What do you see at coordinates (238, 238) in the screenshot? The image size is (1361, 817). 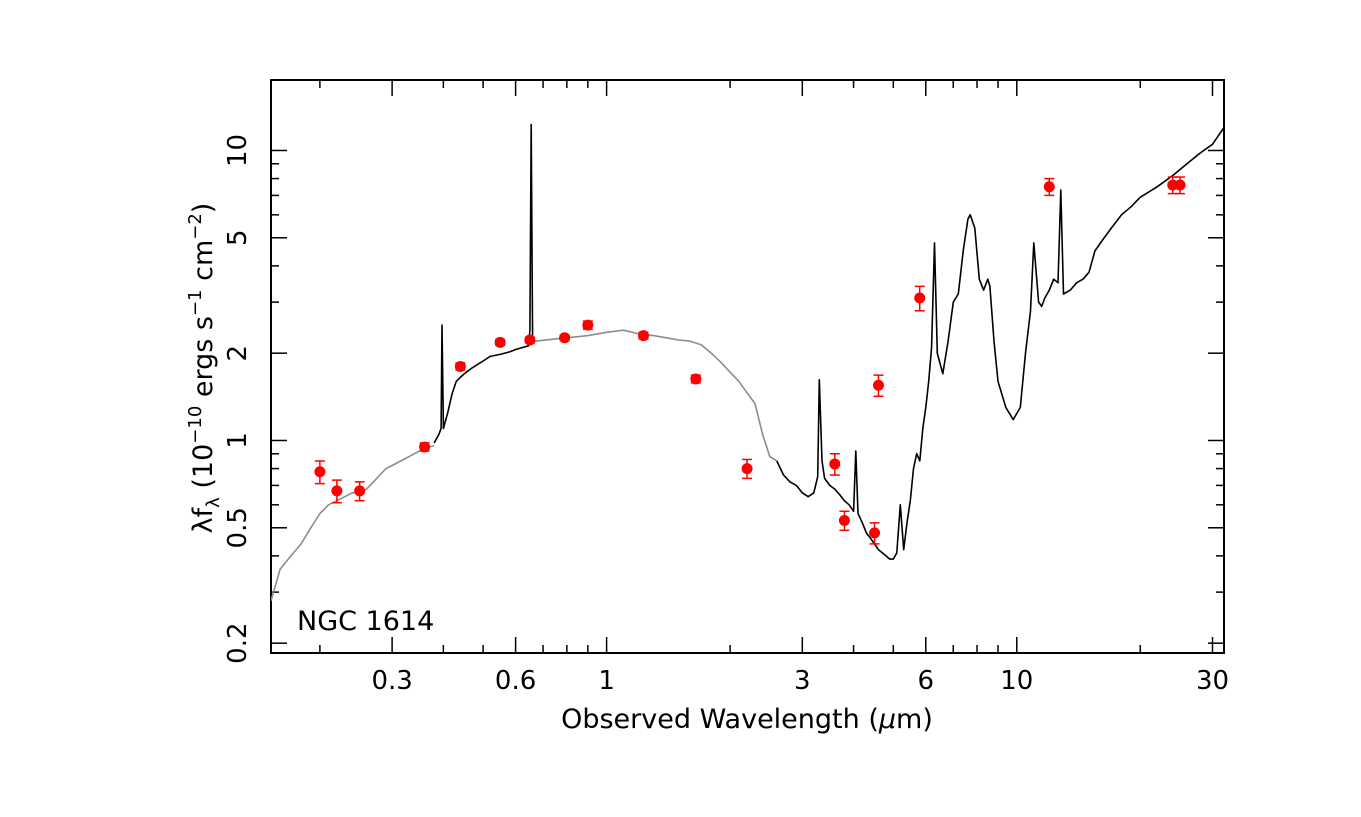 I see `y-tick-label: 5` at bounding box center [238, 238].